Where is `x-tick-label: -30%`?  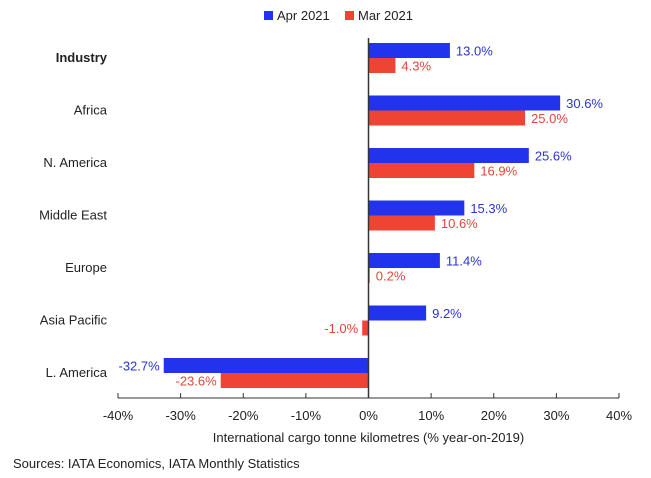
x-tick-label: -30% is located at coordinates (180, 415).